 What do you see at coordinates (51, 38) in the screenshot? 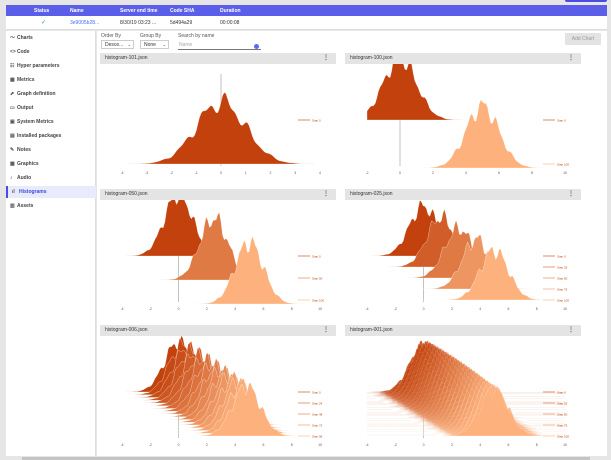
I see `sidebar-item-charts: 〜 Charts` at bounding box center [51, 38].